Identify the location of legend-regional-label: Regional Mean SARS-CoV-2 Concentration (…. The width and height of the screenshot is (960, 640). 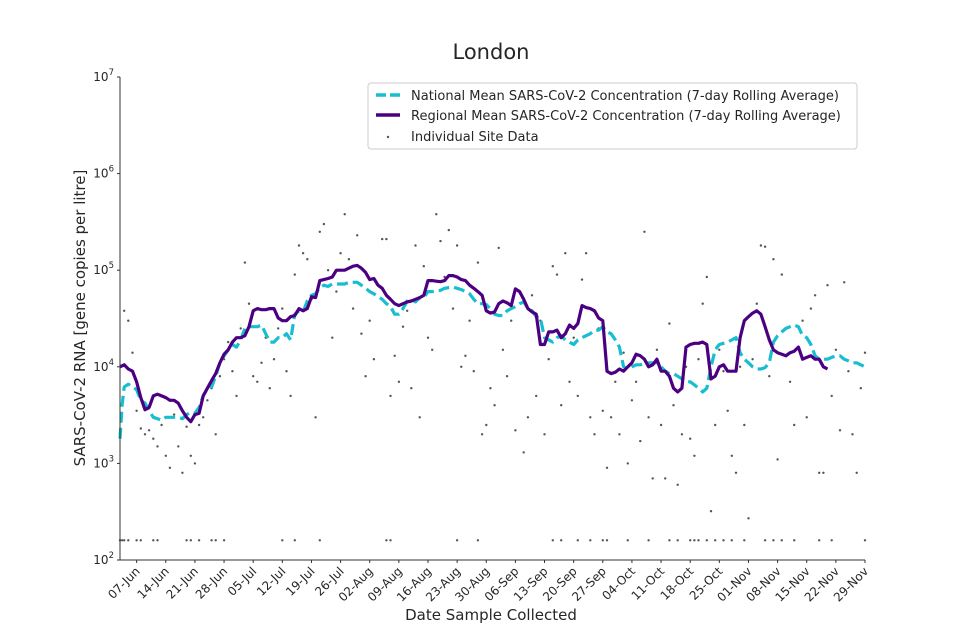
(626, 116).